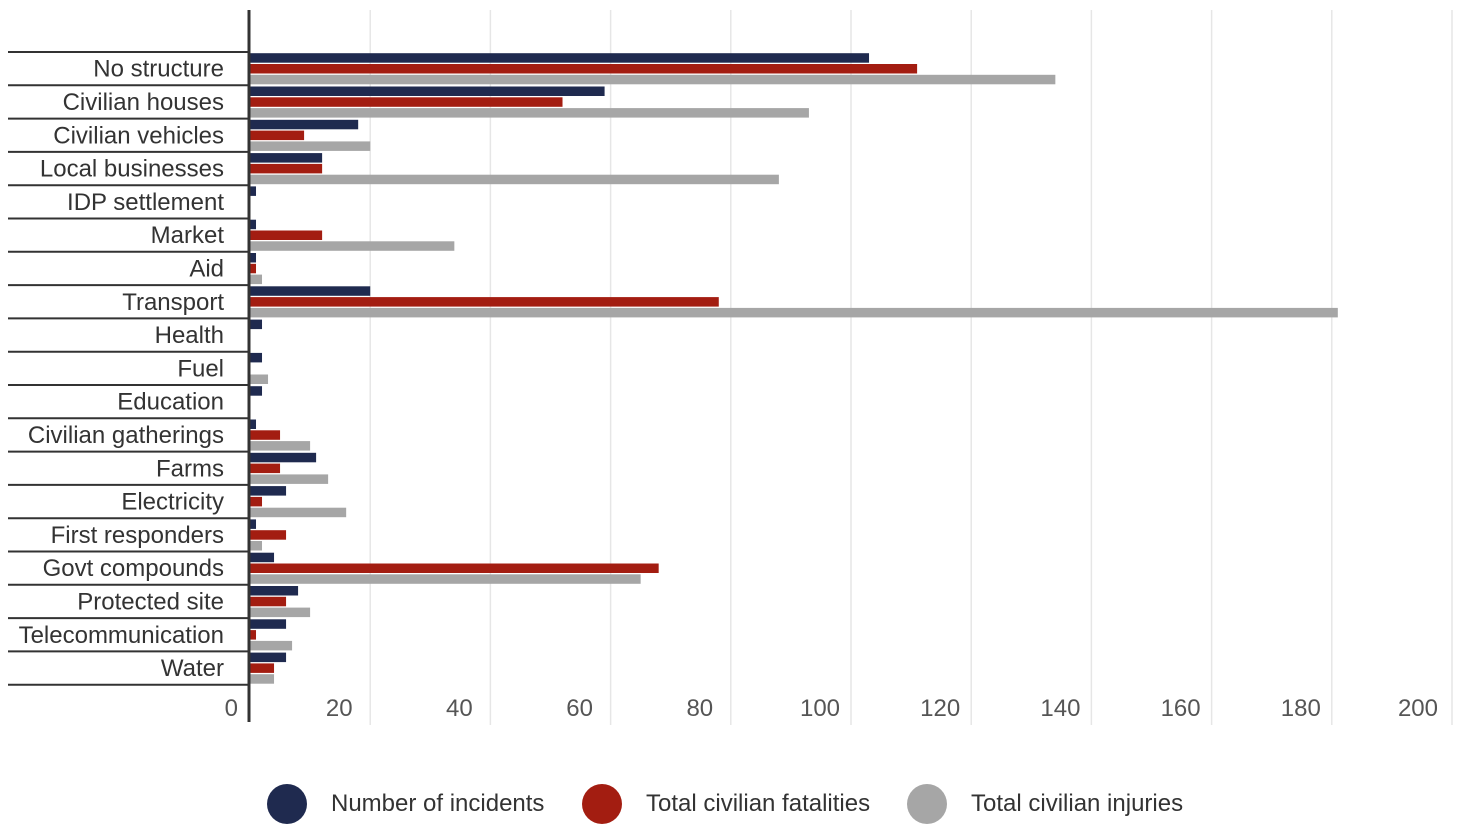 The image size is (1461, 828). I want to click on category-label: Education, so click(170, 402).